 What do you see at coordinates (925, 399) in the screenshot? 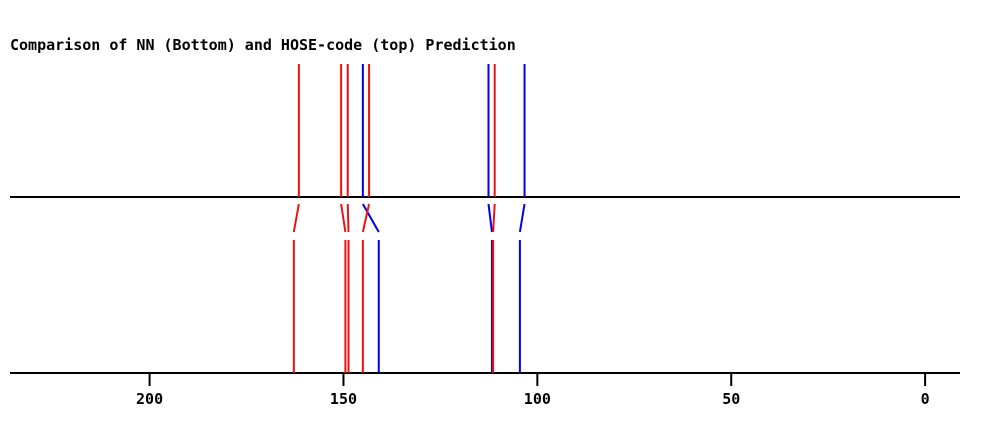
I see `x-tick-label: 0` at bounding box center [925, 399].